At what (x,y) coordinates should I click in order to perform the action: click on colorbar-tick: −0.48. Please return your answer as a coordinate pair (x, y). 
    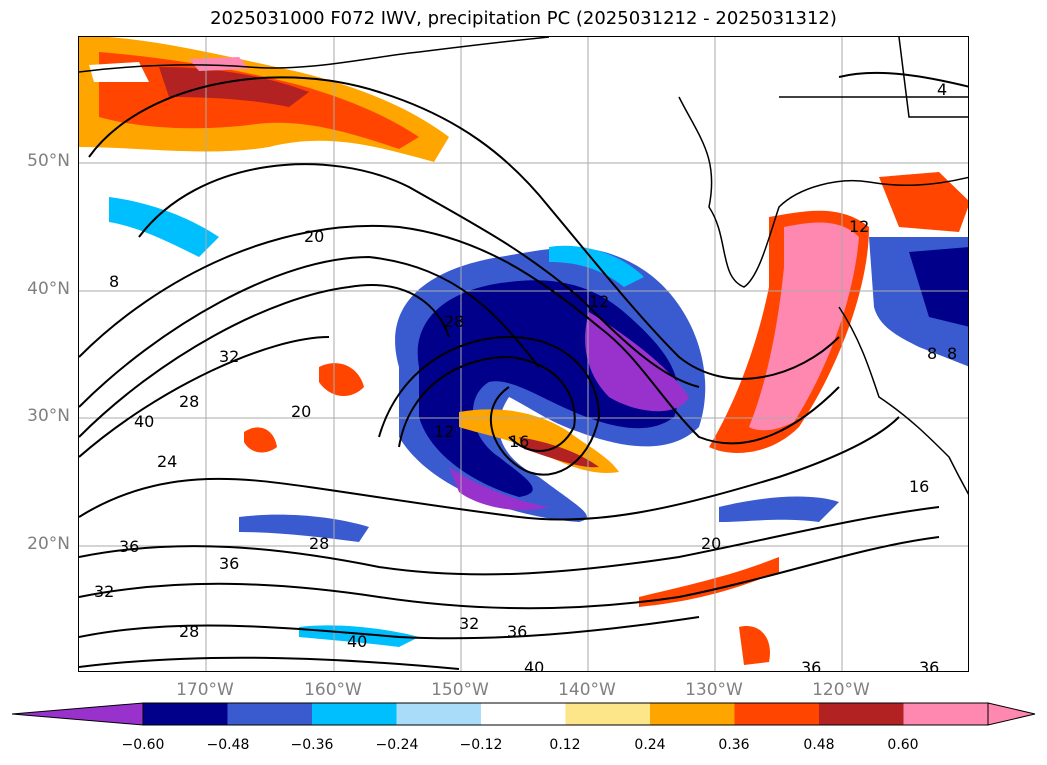
    Looking at the image, I should click on (228, 745).